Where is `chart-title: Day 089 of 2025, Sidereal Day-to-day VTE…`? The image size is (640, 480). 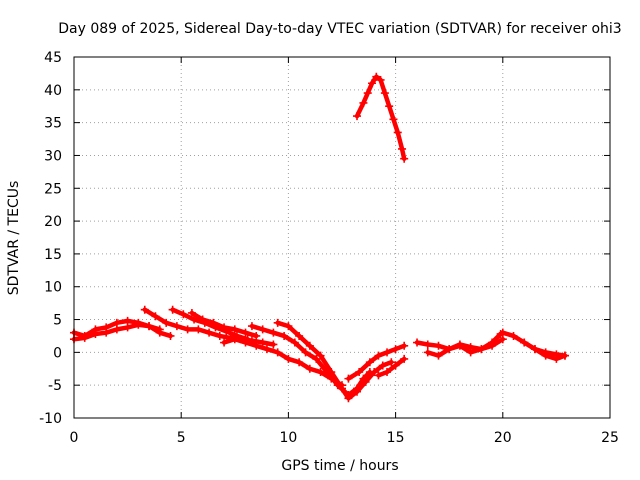
chart-title: Day 089 of 2025, Sidereal Day-to-day VTE… is located at coordinates (339, 29).